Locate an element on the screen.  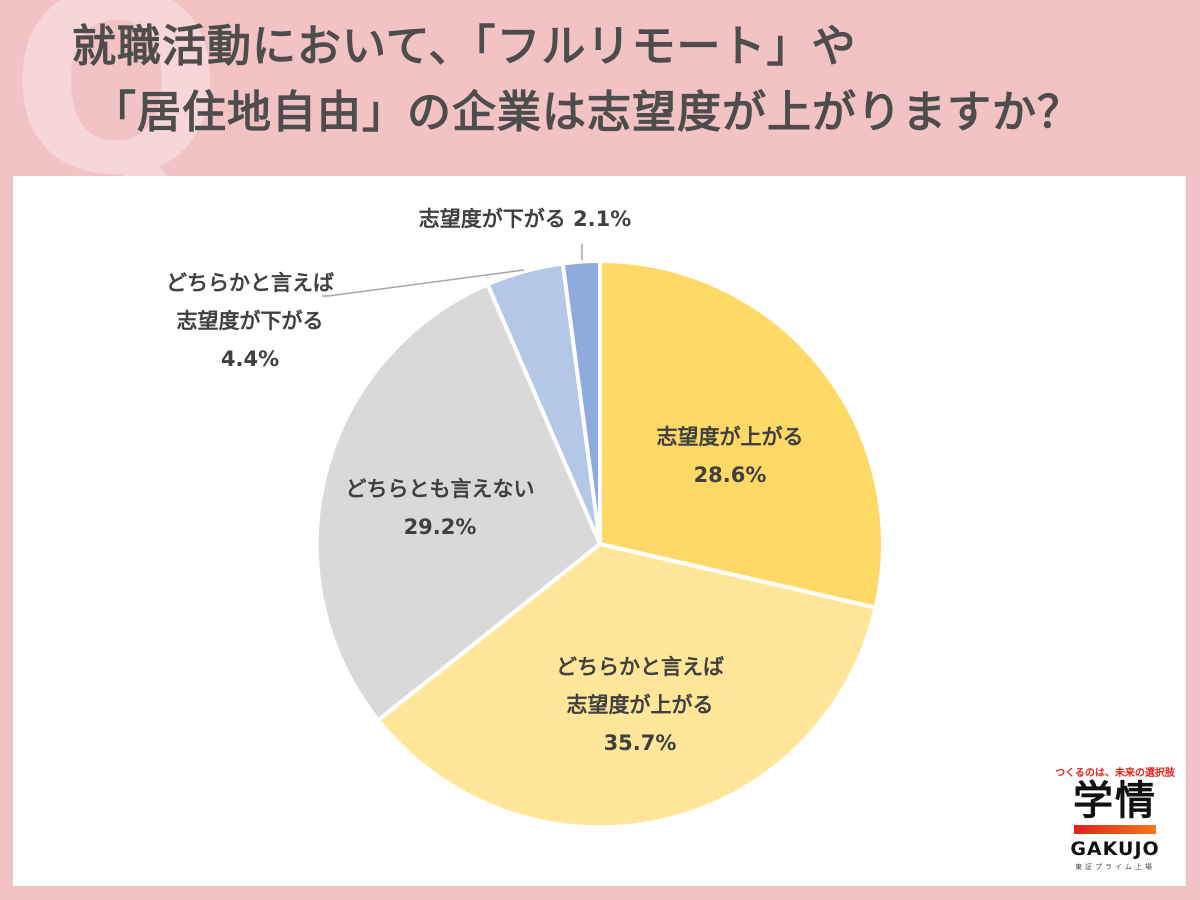
gakujo-logo: つくるのは、未来の選択肢 学情 GAKUJO 東証プライム上場 is located at coordinates (1115, 818).